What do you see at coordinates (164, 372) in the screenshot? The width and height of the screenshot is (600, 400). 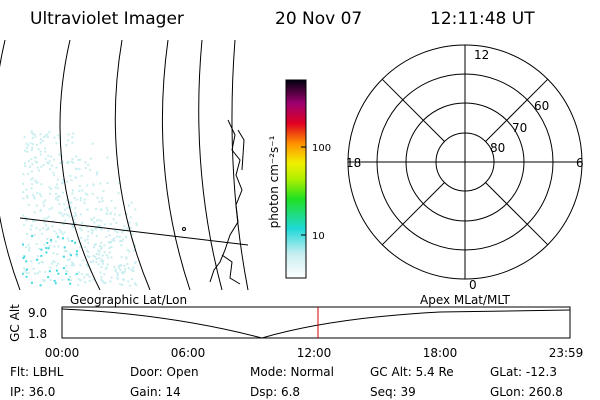 I see `info-field: Door: Open` at bounding box center [164, 372].